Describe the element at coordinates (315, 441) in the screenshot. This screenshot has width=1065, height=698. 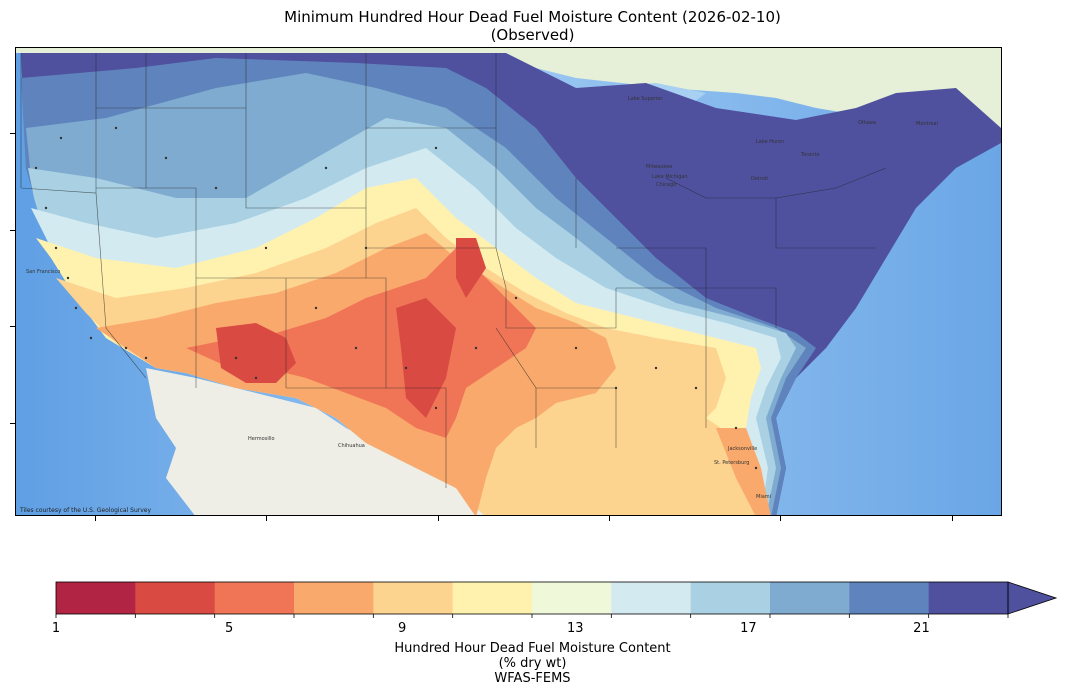
I see `mexico-land` at that location.